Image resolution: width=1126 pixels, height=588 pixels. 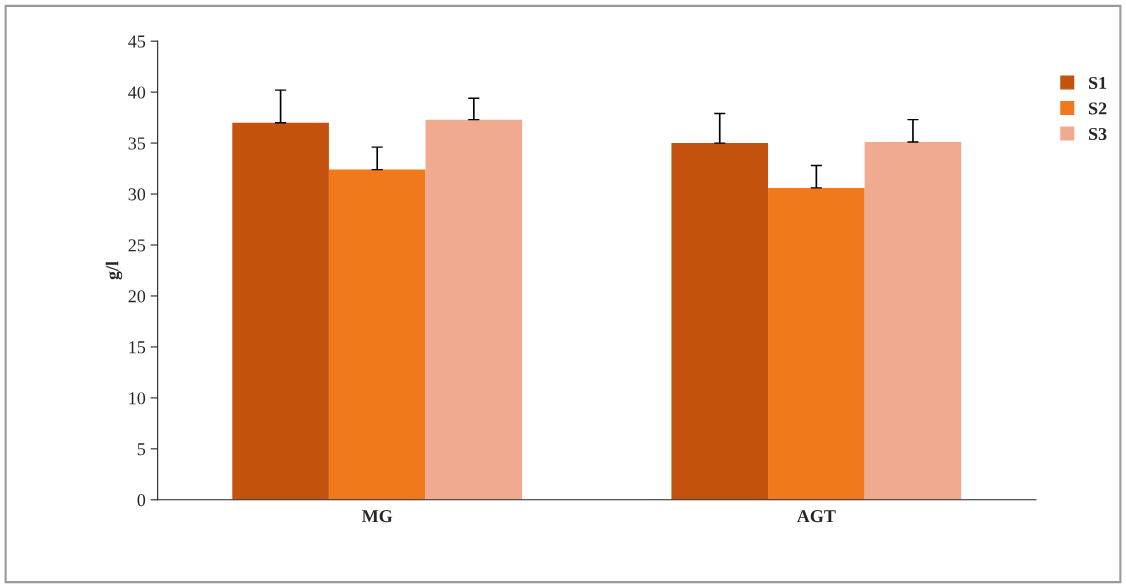 I want to click on y-tick-label: 10, so click(x=137, y=398).